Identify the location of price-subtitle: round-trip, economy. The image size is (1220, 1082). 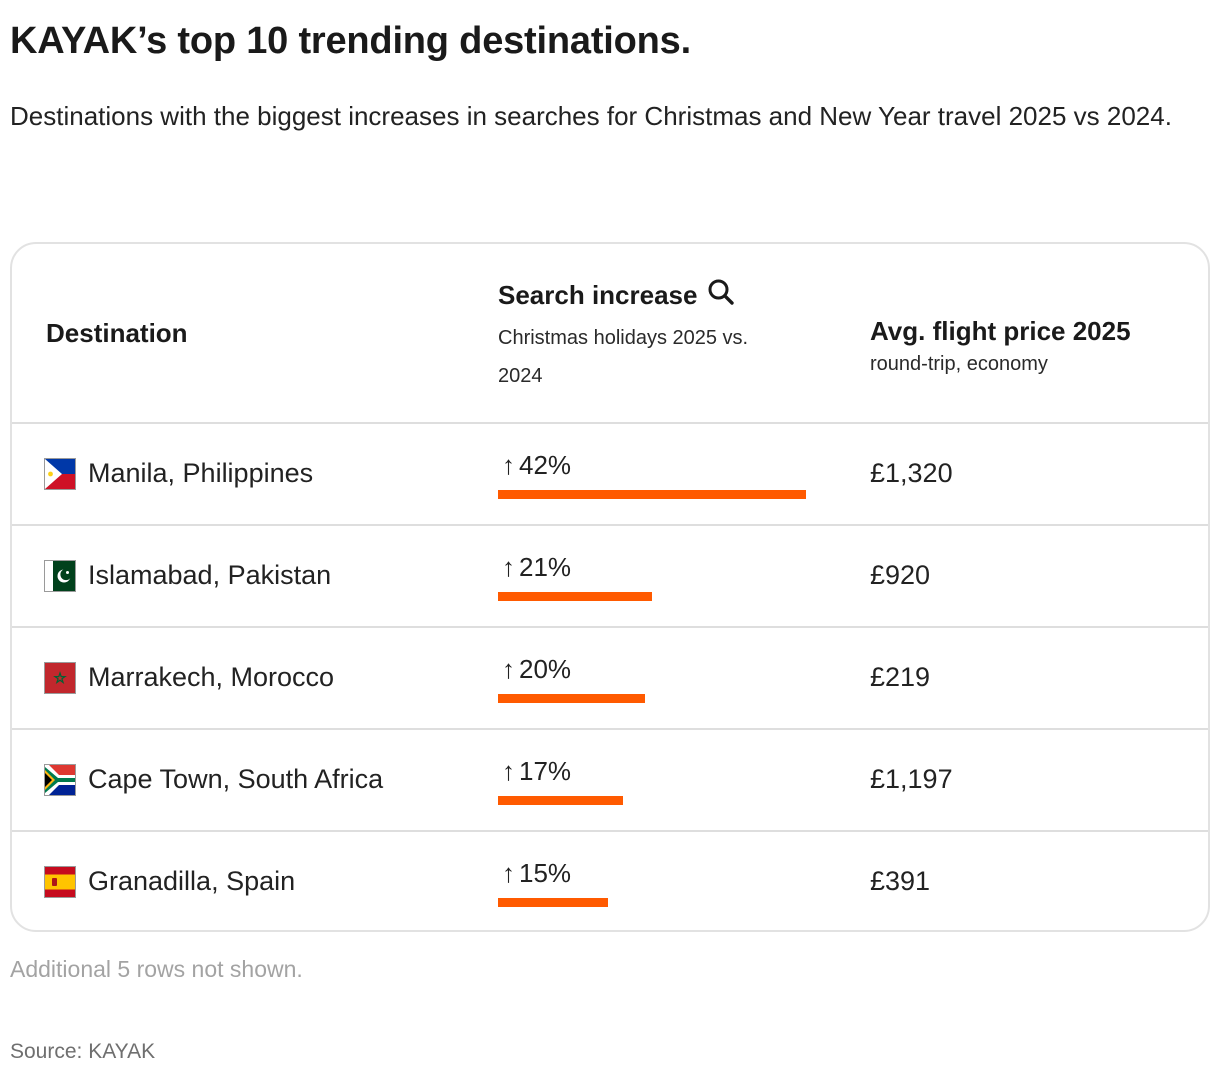
(959, 364).